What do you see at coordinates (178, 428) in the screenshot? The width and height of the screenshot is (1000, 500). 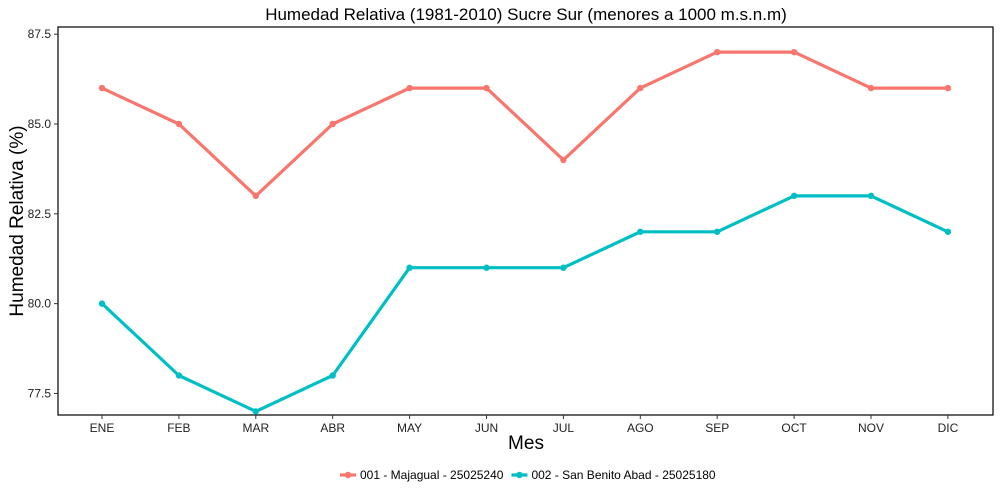 I see `x-tick-label: FEB` at bounding box center [178, 428].